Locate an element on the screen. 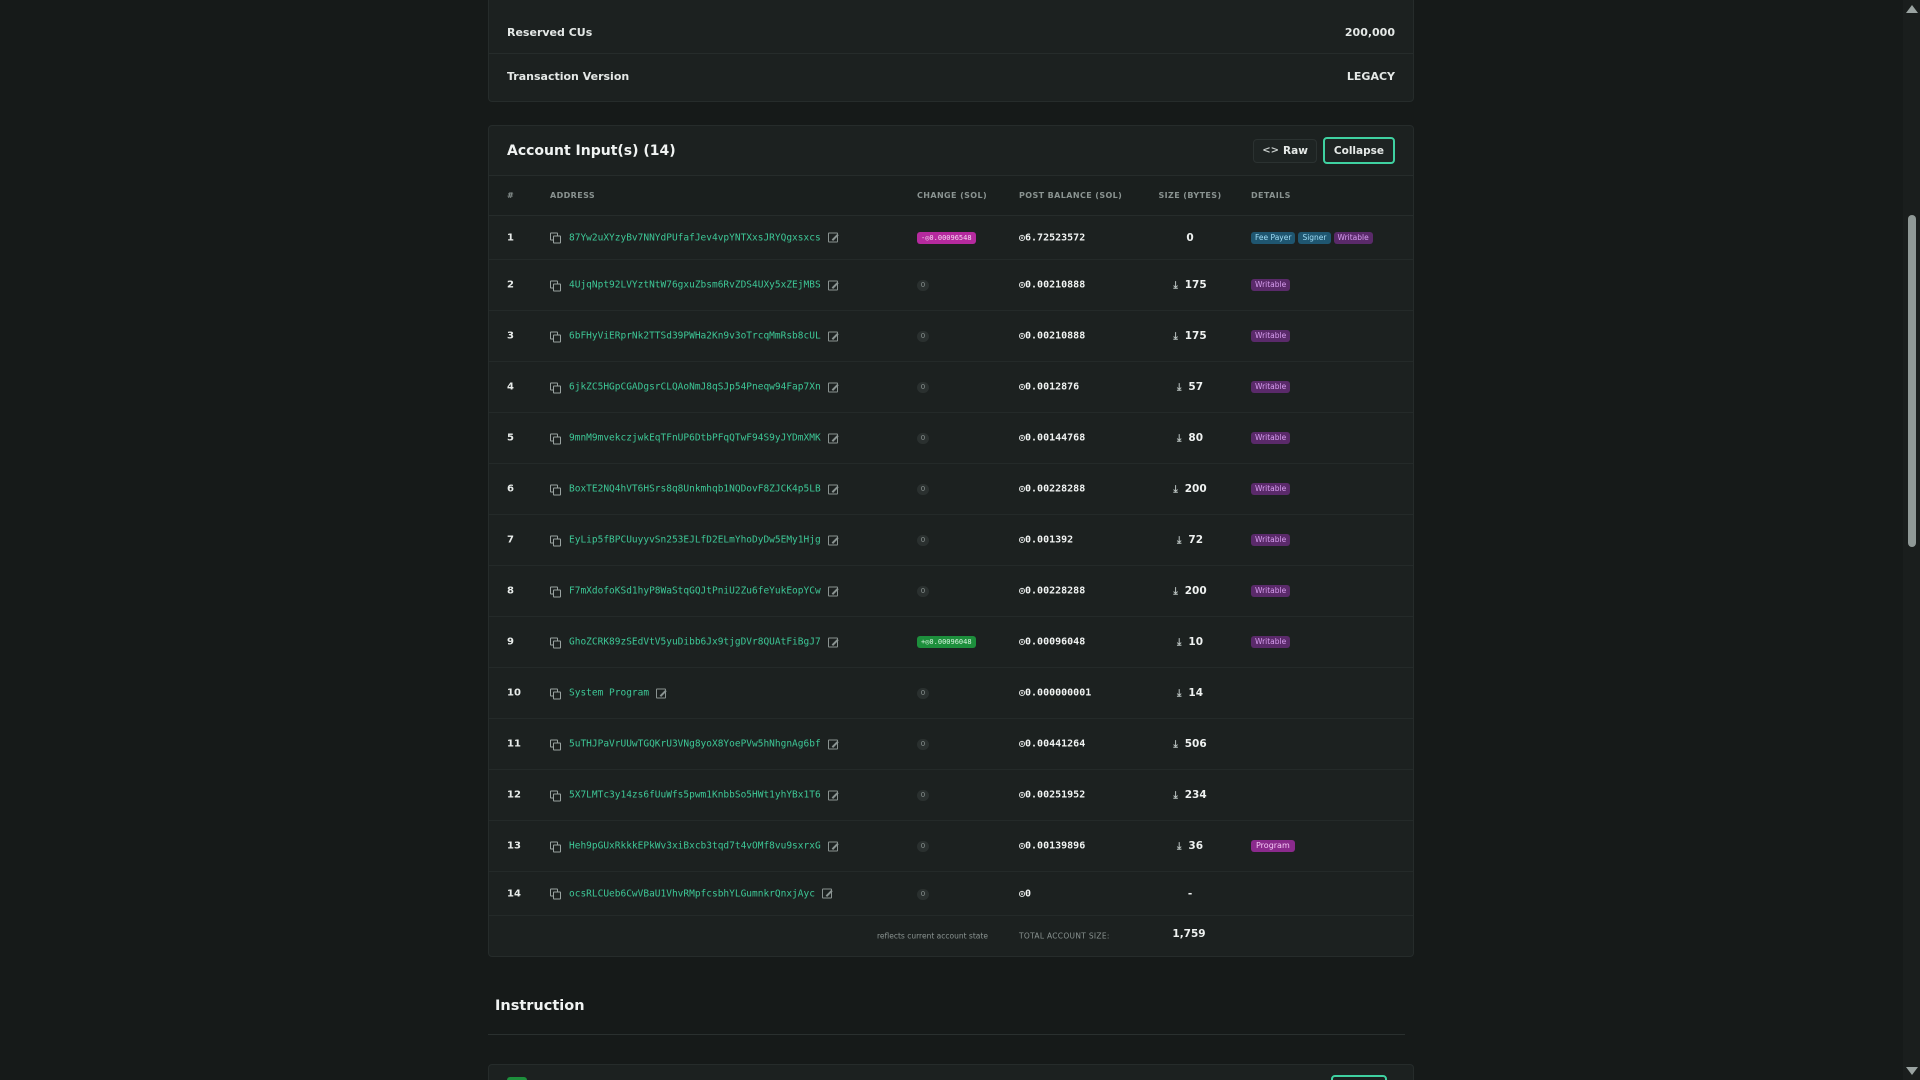 Image resolution: width=1920 pixels, height=1080 pixels. post-balance: ◎0.00096048 is located at coordinates (1052, 642).